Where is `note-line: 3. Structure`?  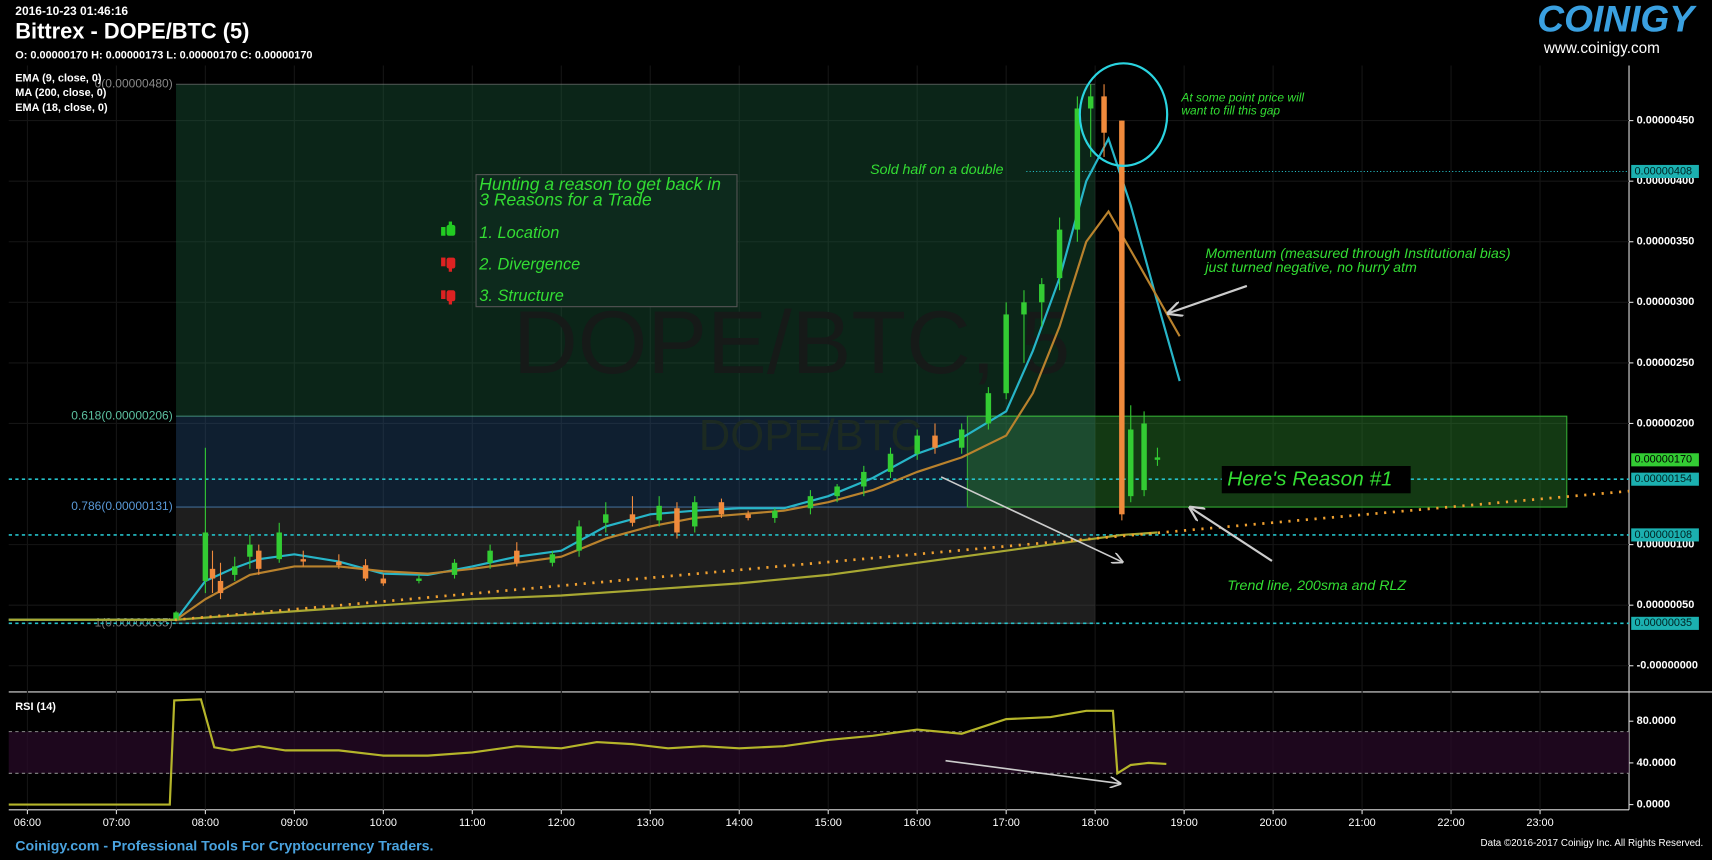
note-line: 3. Structure is located at coordinates (521, 296).